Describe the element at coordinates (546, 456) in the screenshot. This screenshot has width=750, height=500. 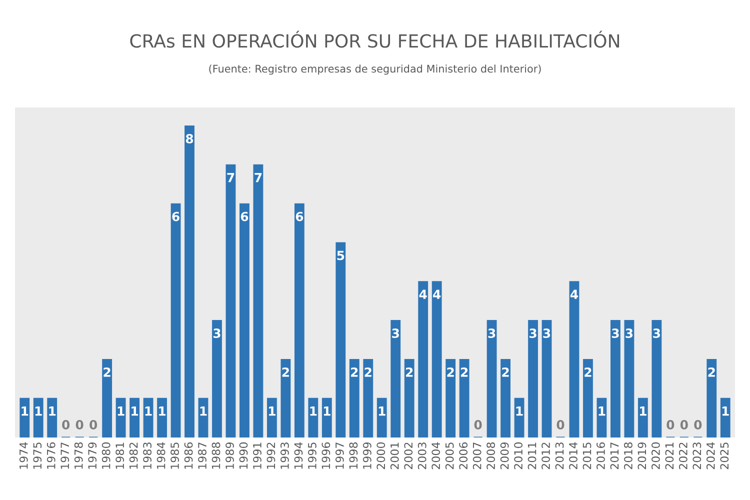
I see `x-tick-label: 2012` at that location.